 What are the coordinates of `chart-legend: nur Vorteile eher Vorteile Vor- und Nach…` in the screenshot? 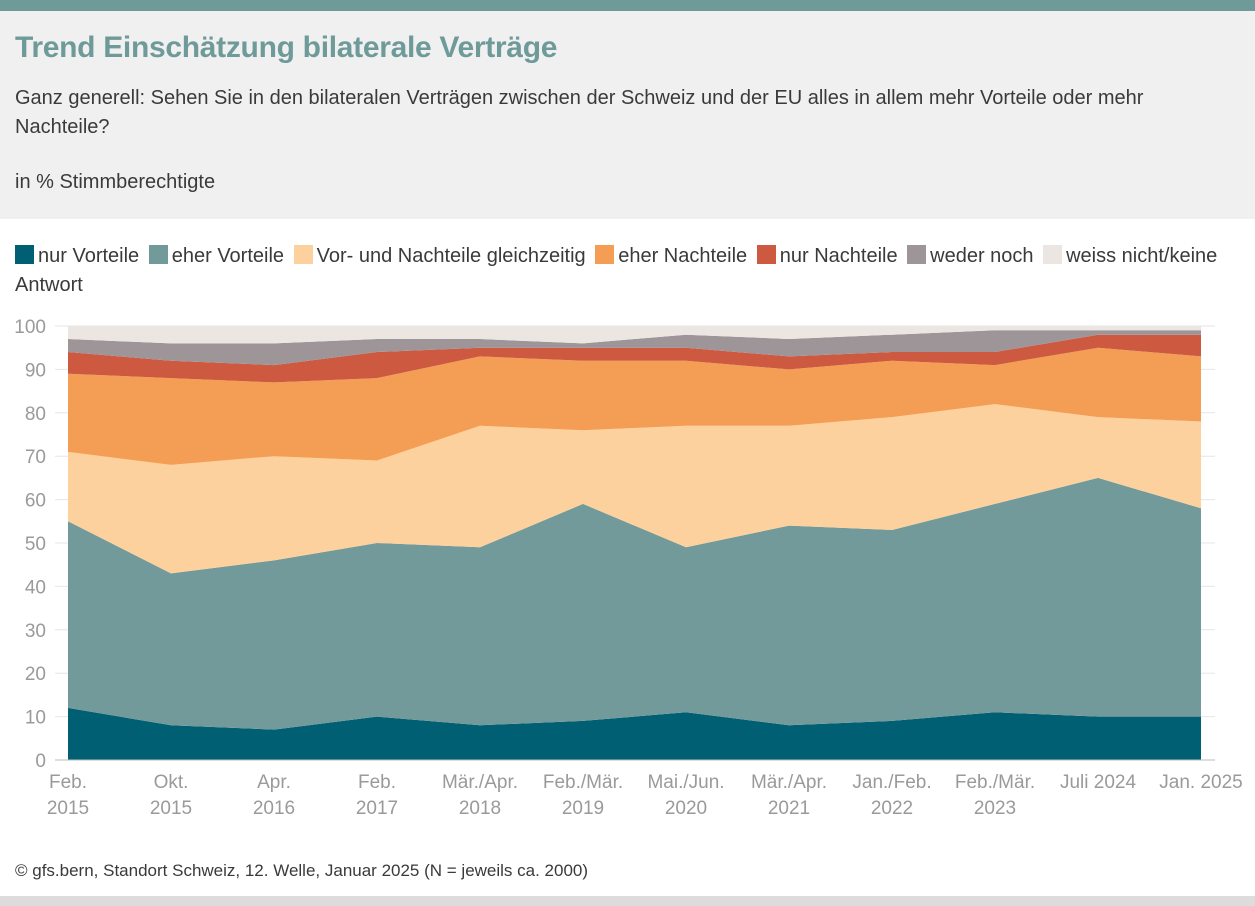 It's located at (629, 271).